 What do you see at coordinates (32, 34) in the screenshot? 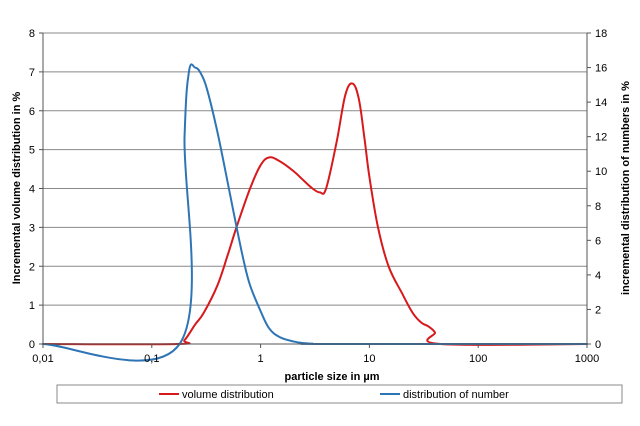
I see `y-left-tick-label: 8` at bounding box center [32, 34].